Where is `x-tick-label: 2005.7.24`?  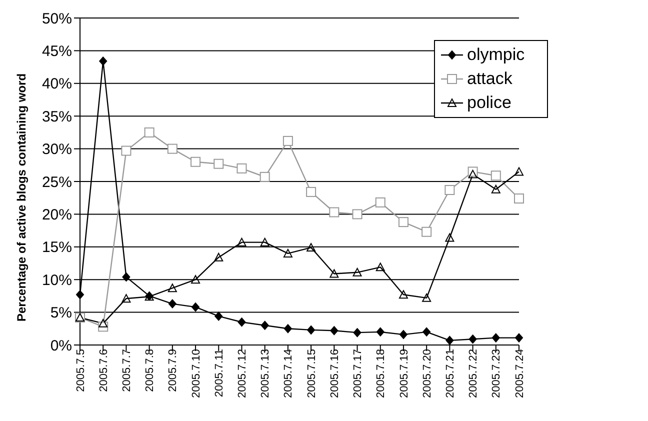 x-tick-label: 2005.7.24 is located at coordinates (520, 373).